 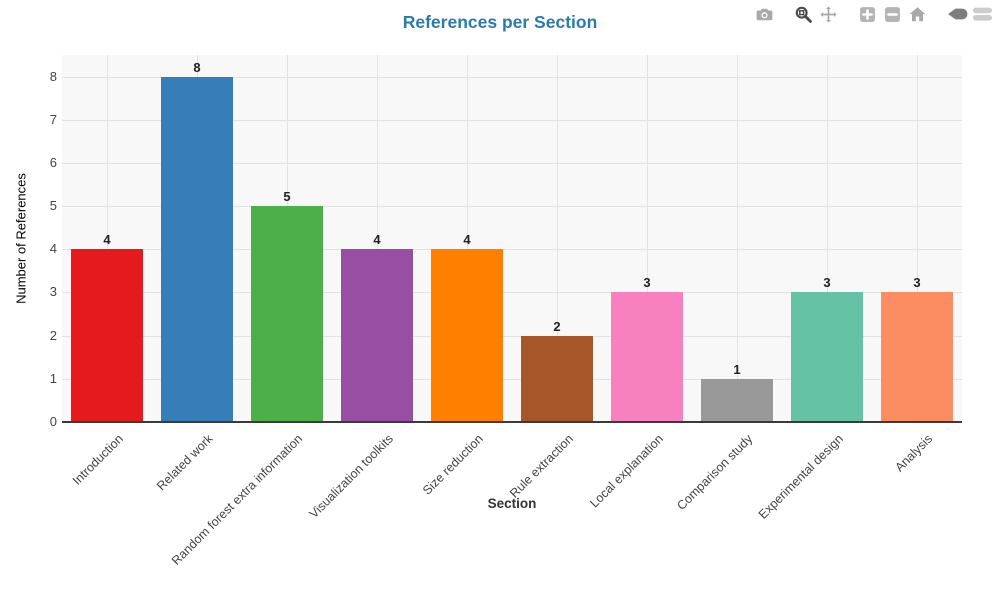 I want to click on x-axis-title: Section, so click(x=512, y=503).